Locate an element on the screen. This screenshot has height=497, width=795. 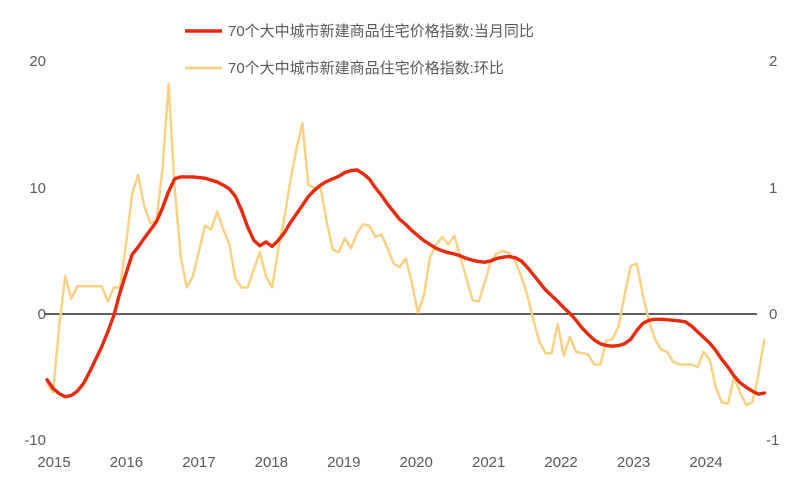
x-tick-2023: 2023 is located at coordinates (633, 462).